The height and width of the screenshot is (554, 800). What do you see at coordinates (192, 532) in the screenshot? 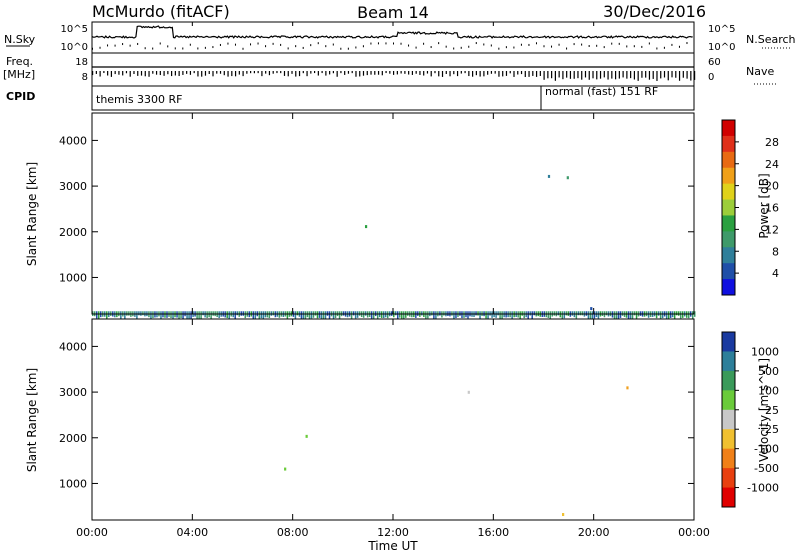
I see `x-tick-label: 04:00` at bounding box center [192, 532].